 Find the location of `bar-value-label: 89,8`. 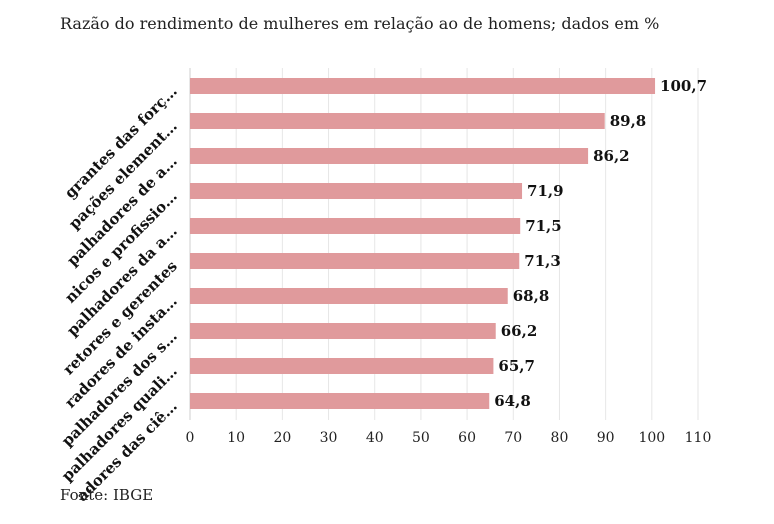

bar-value-label: 89,8 is located at coordinates (628, 121).